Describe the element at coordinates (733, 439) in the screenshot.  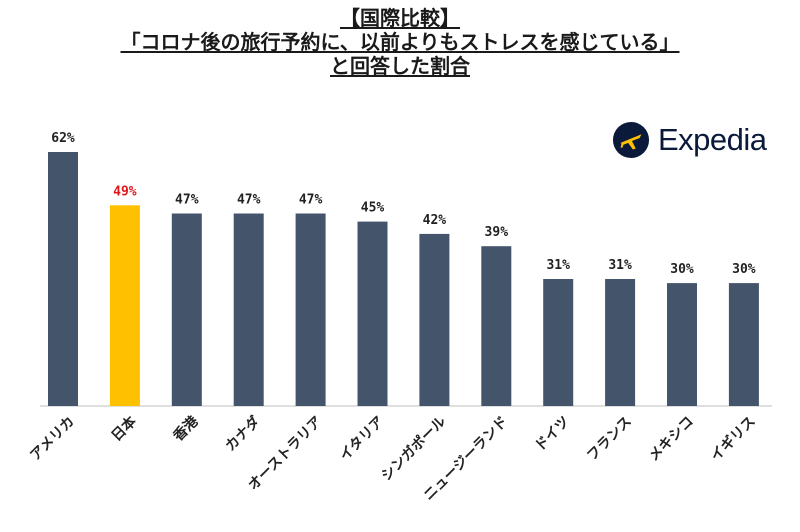
I see `category-label-11: イギリス` at that location.